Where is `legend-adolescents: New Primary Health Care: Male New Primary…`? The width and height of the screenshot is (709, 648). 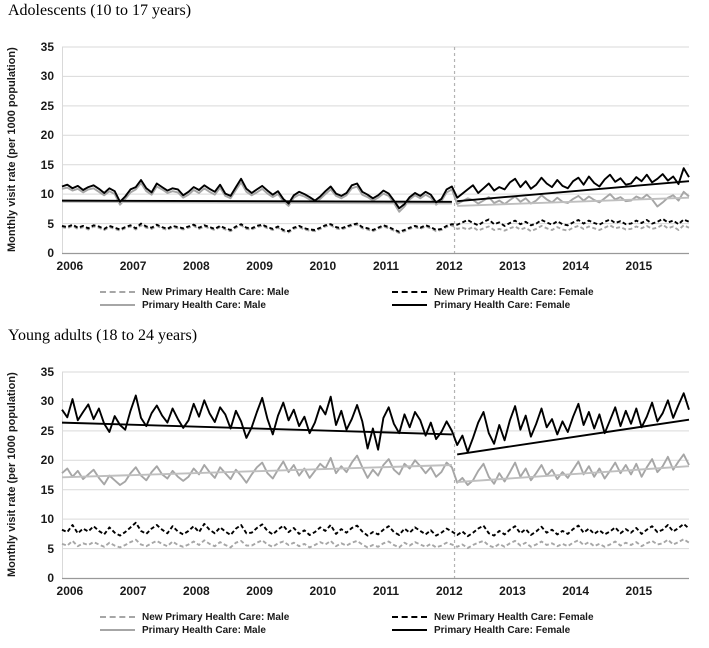
legend-adolescents: New Primary Health Care: Male New Primary… is located at coordinates (347, 298).